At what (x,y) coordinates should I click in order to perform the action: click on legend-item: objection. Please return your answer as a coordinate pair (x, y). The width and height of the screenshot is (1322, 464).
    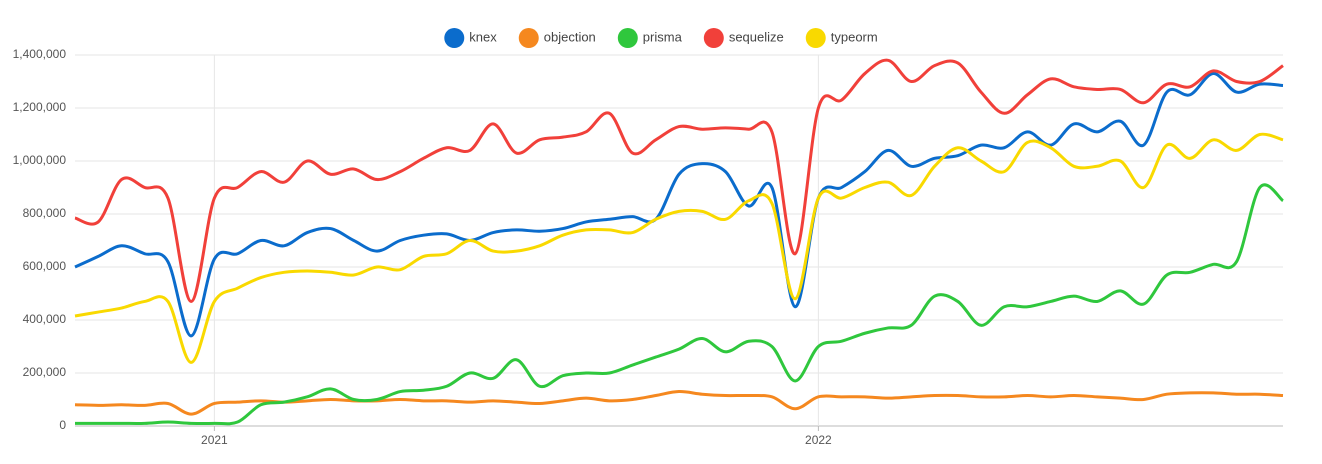
    Looking at the image, I should click on (557, 38).